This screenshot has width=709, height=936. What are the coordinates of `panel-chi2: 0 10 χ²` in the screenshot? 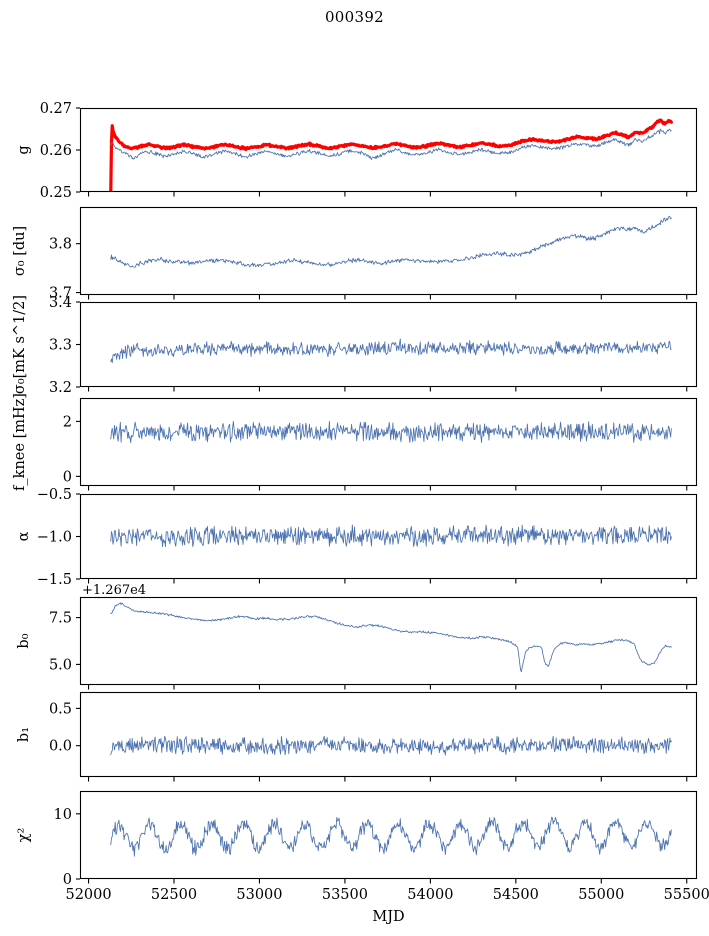 It's located at (357, 839).